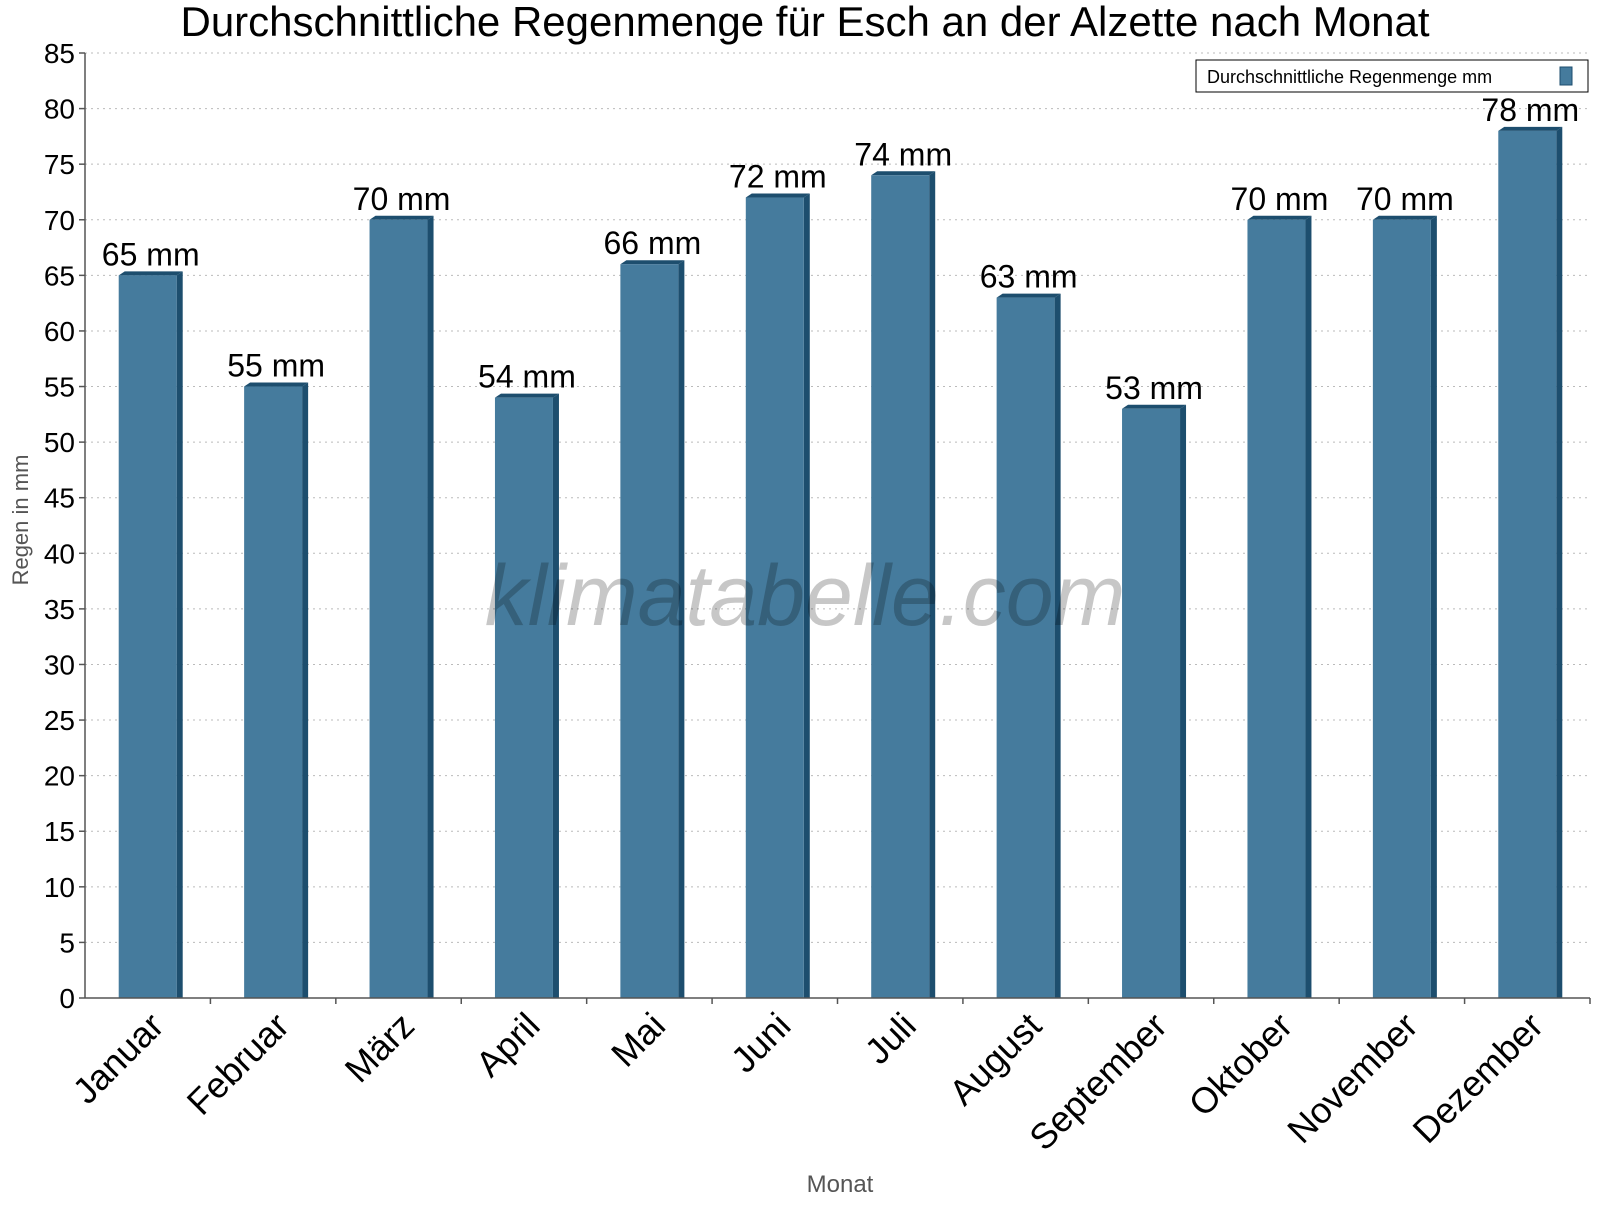 The image size is (1600, 1205). I want to click on legend: Durchschnittliche Regenmenge mm, so click(1392, 76).